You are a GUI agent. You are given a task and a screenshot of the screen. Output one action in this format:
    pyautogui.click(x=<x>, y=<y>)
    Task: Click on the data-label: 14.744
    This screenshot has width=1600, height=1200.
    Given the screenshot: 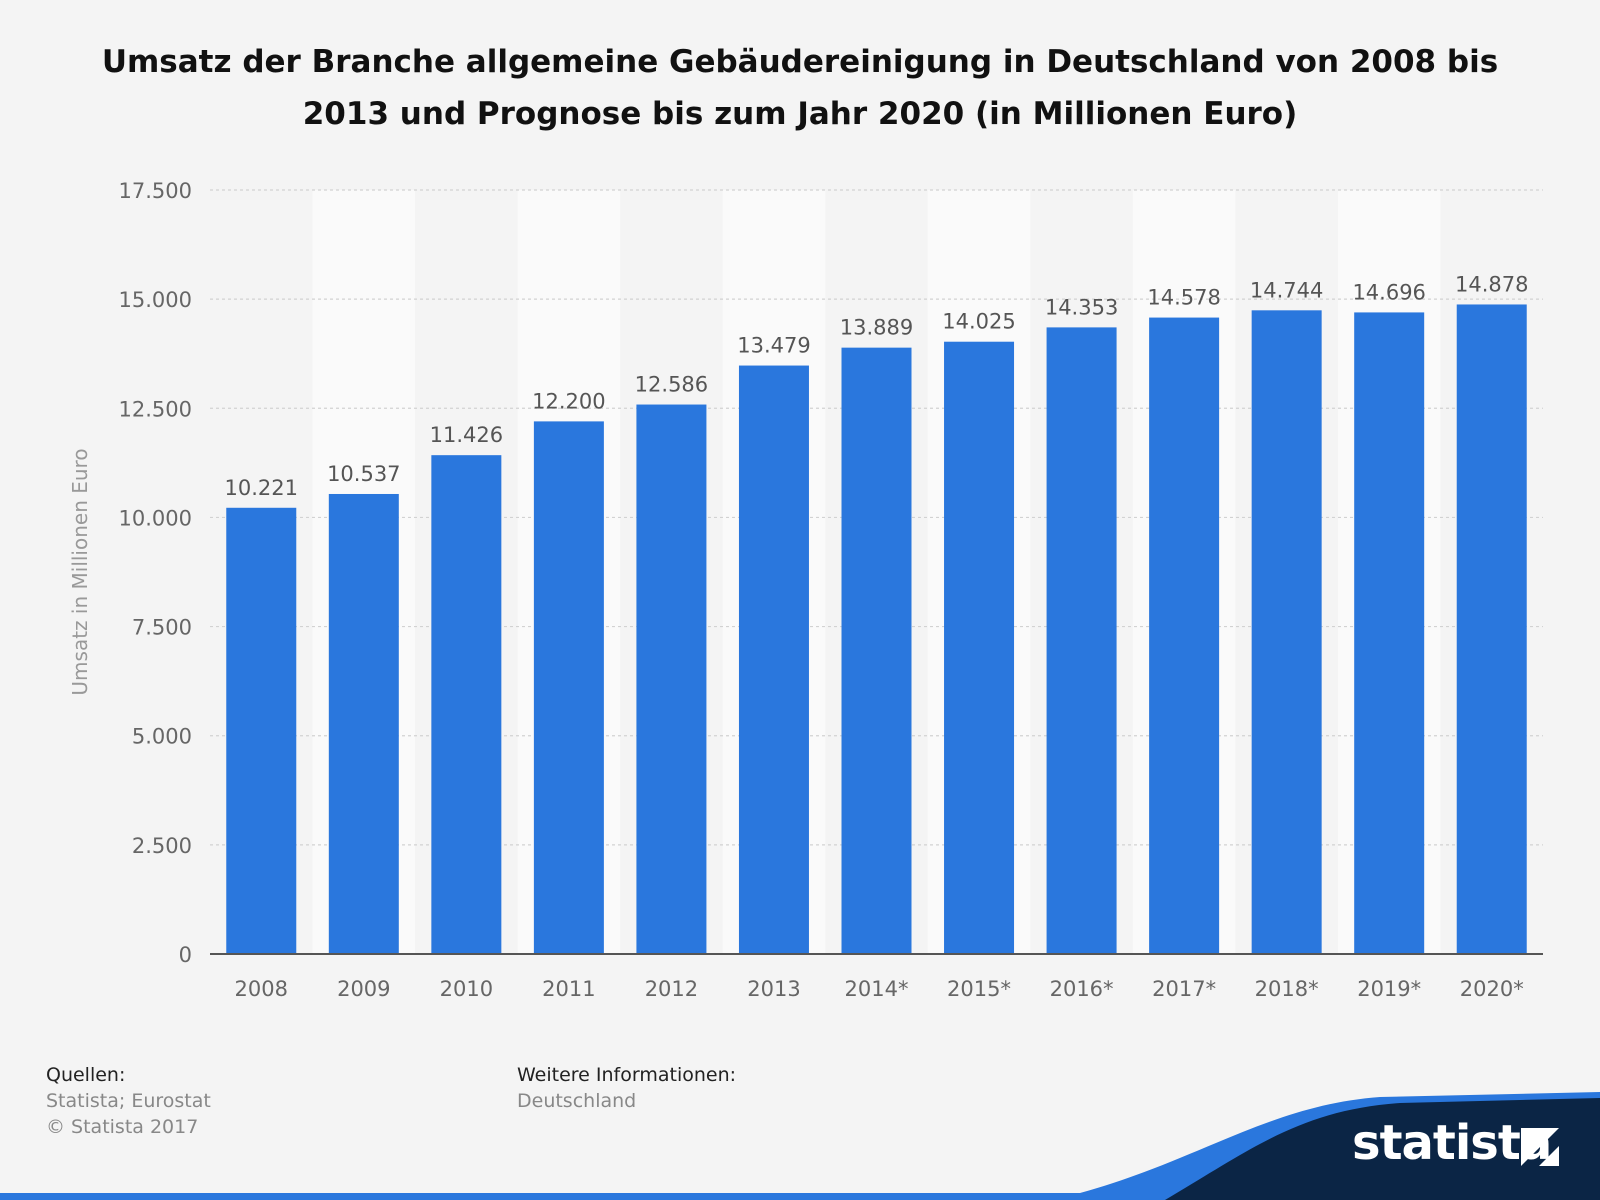 What is the action you would take?
    pyautogui.click(x=1286, y=290)
    